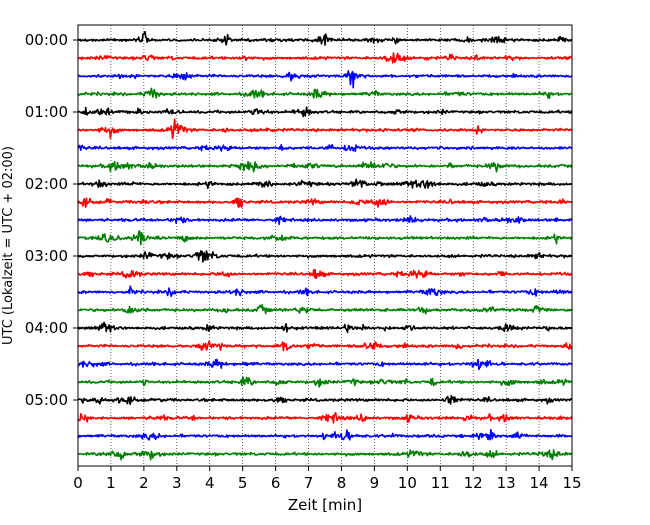 This screenshot has height=525, width=650. Describe the element at coordinates (243, 483) in the screenshot. I see `x-tick-label-5: 5` at that location.